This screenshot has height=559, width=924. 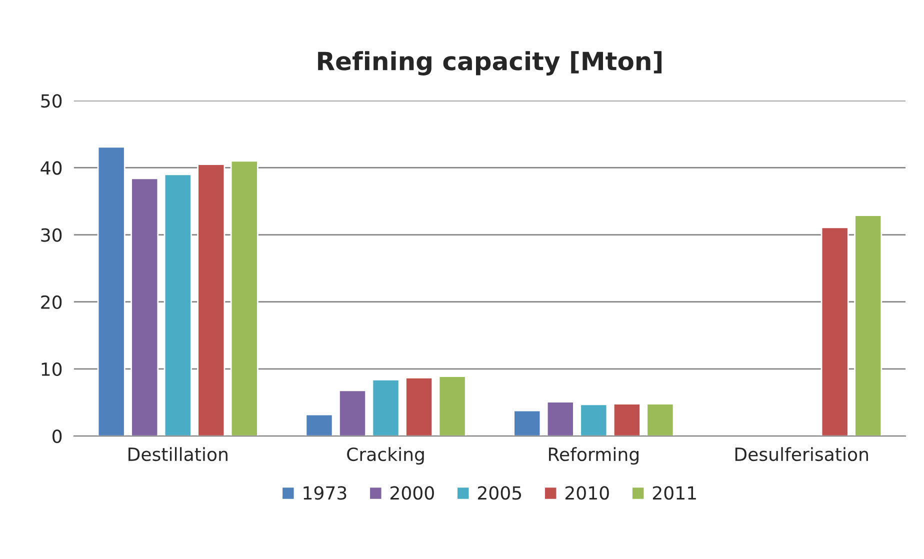 What do you see at coordinates (51, 302) in the screenshot?
I see `y-tick-label: 20` at bounding box center [51, 302].